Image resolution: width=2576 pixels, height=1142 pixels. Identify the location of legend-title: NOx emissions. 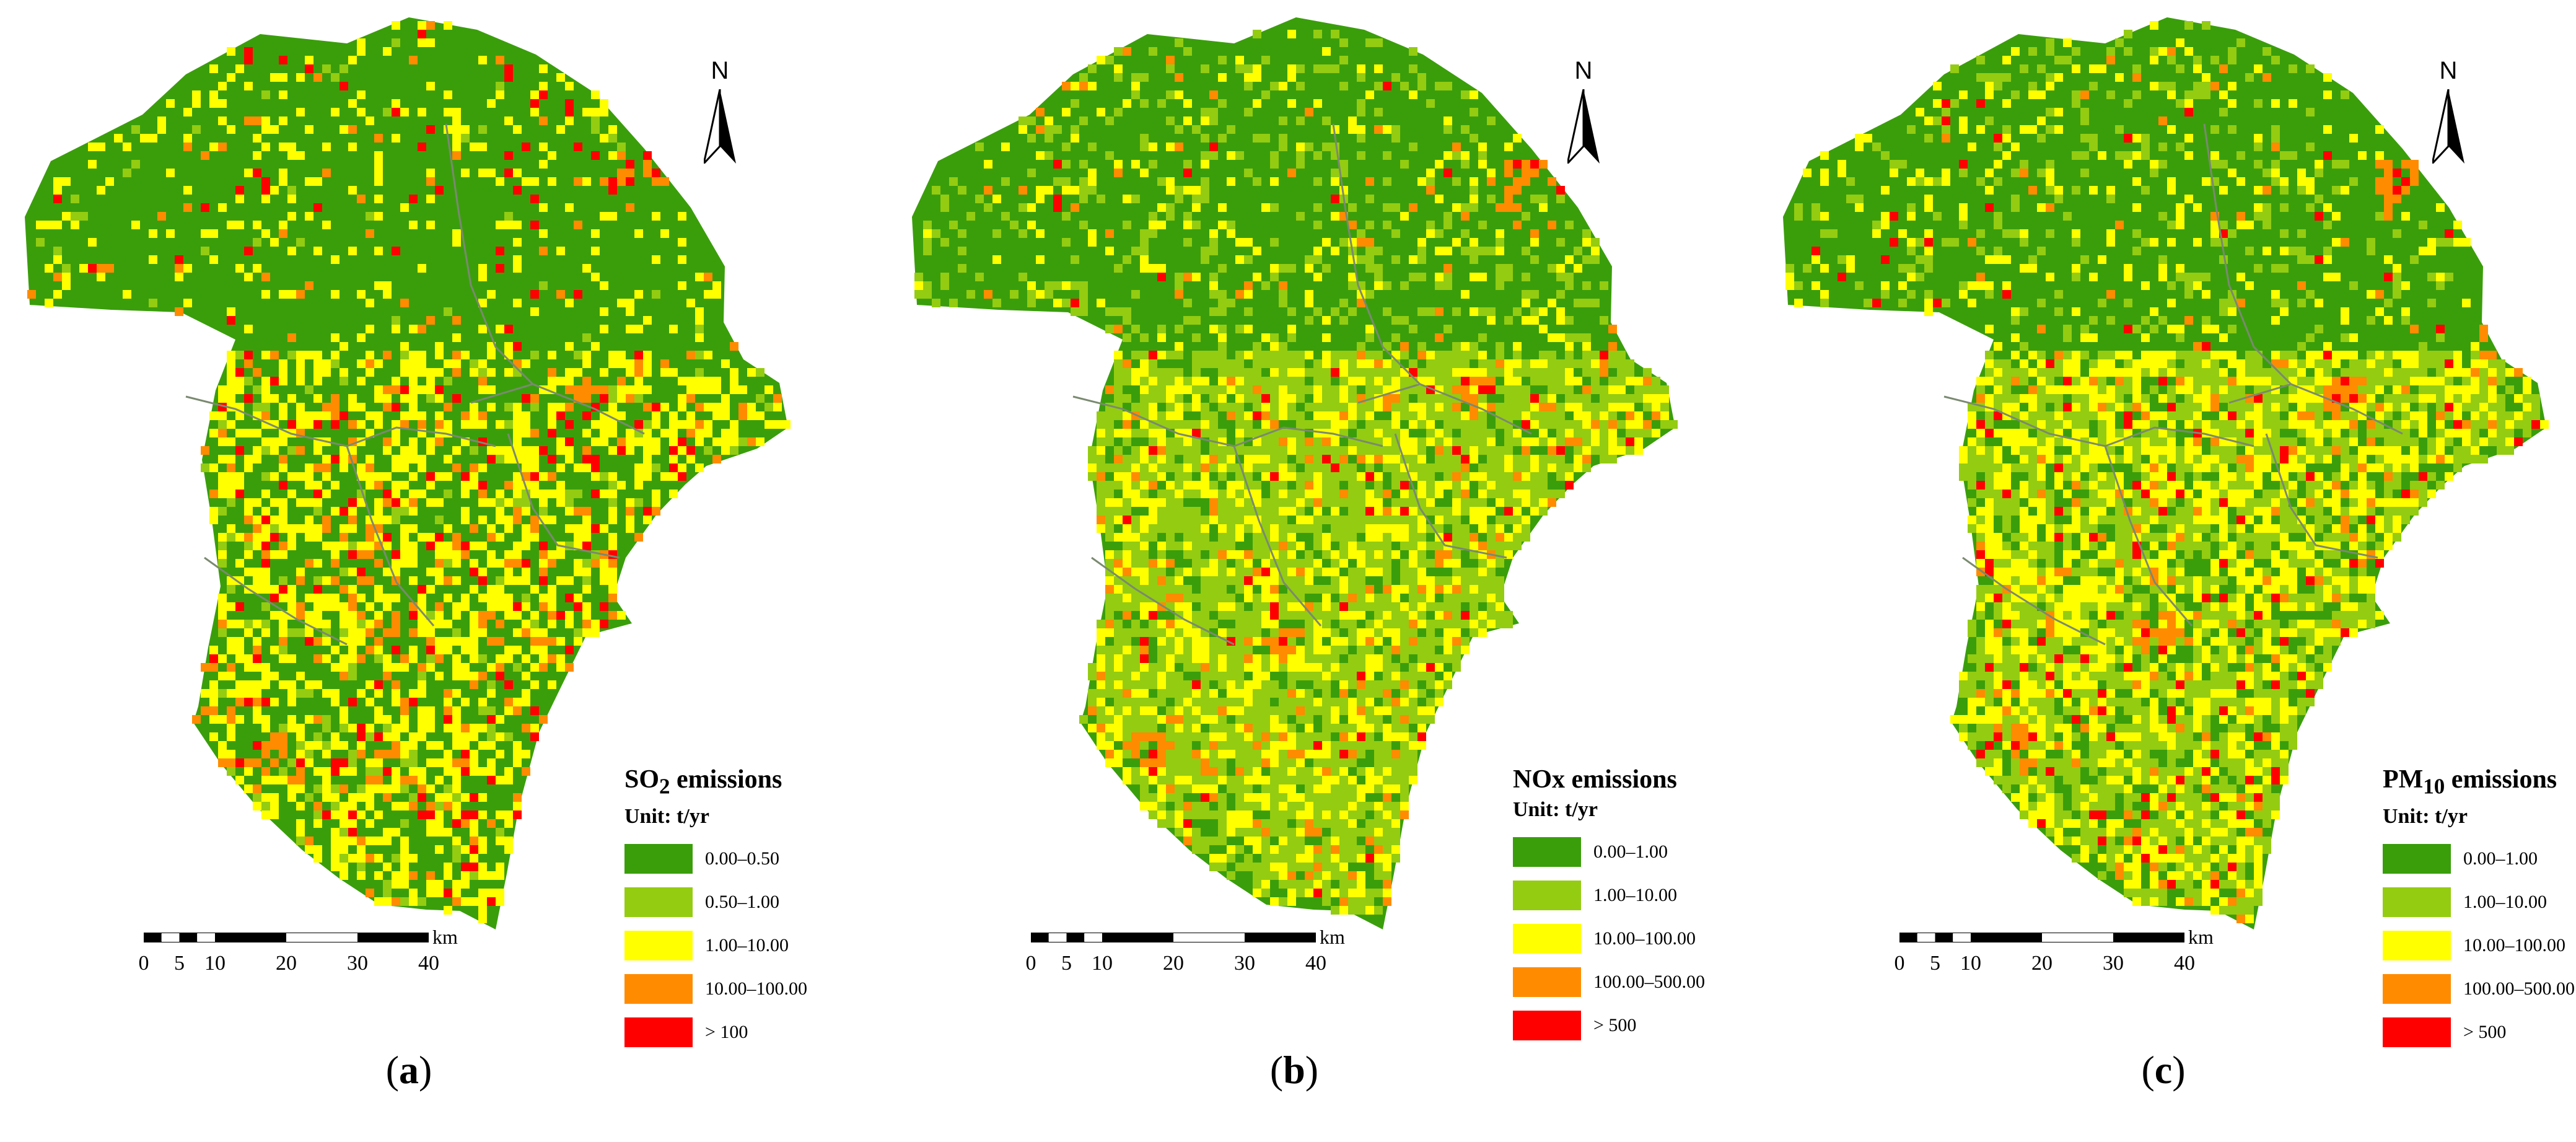
(1615, 780).